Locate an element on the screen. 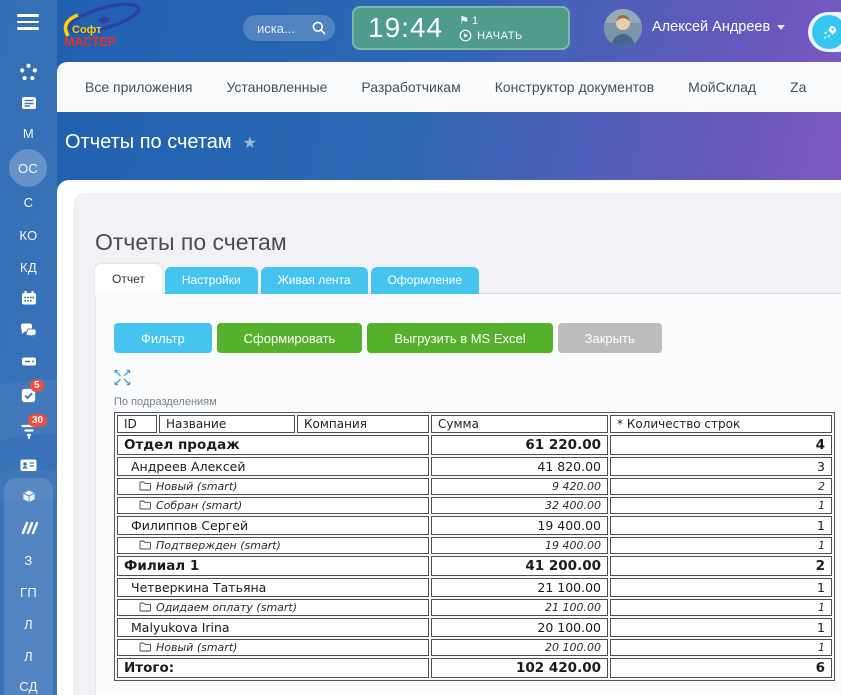 Image resolution: width=841 pixels, height=695 pixels. tariff-pill is located at coordinates (824, 32).